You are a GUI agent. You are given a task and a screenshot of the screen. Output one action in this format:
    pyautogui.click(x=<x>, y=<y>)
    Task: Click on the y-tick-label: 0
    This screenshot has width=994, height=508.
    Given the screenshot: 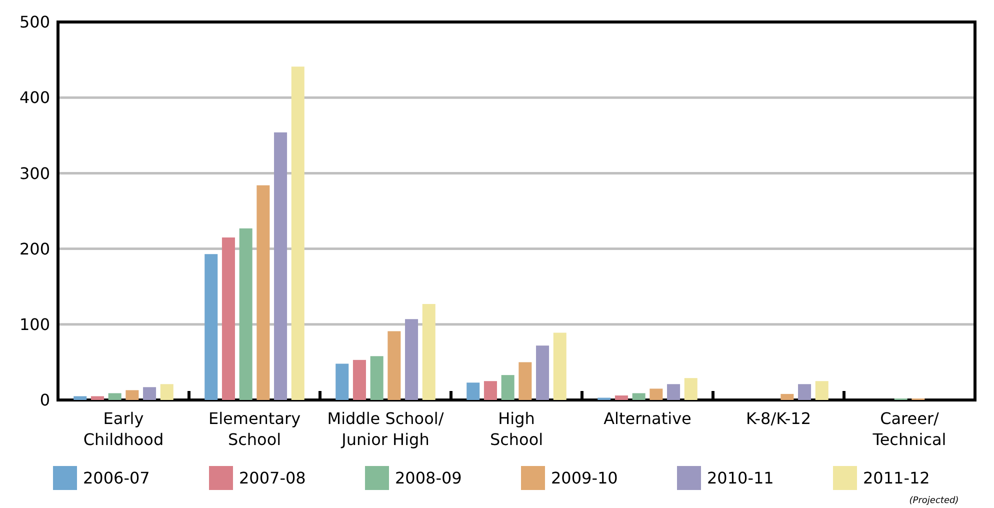 What is the action you would take?
    pyautogui.click(x=45, y=400)
    